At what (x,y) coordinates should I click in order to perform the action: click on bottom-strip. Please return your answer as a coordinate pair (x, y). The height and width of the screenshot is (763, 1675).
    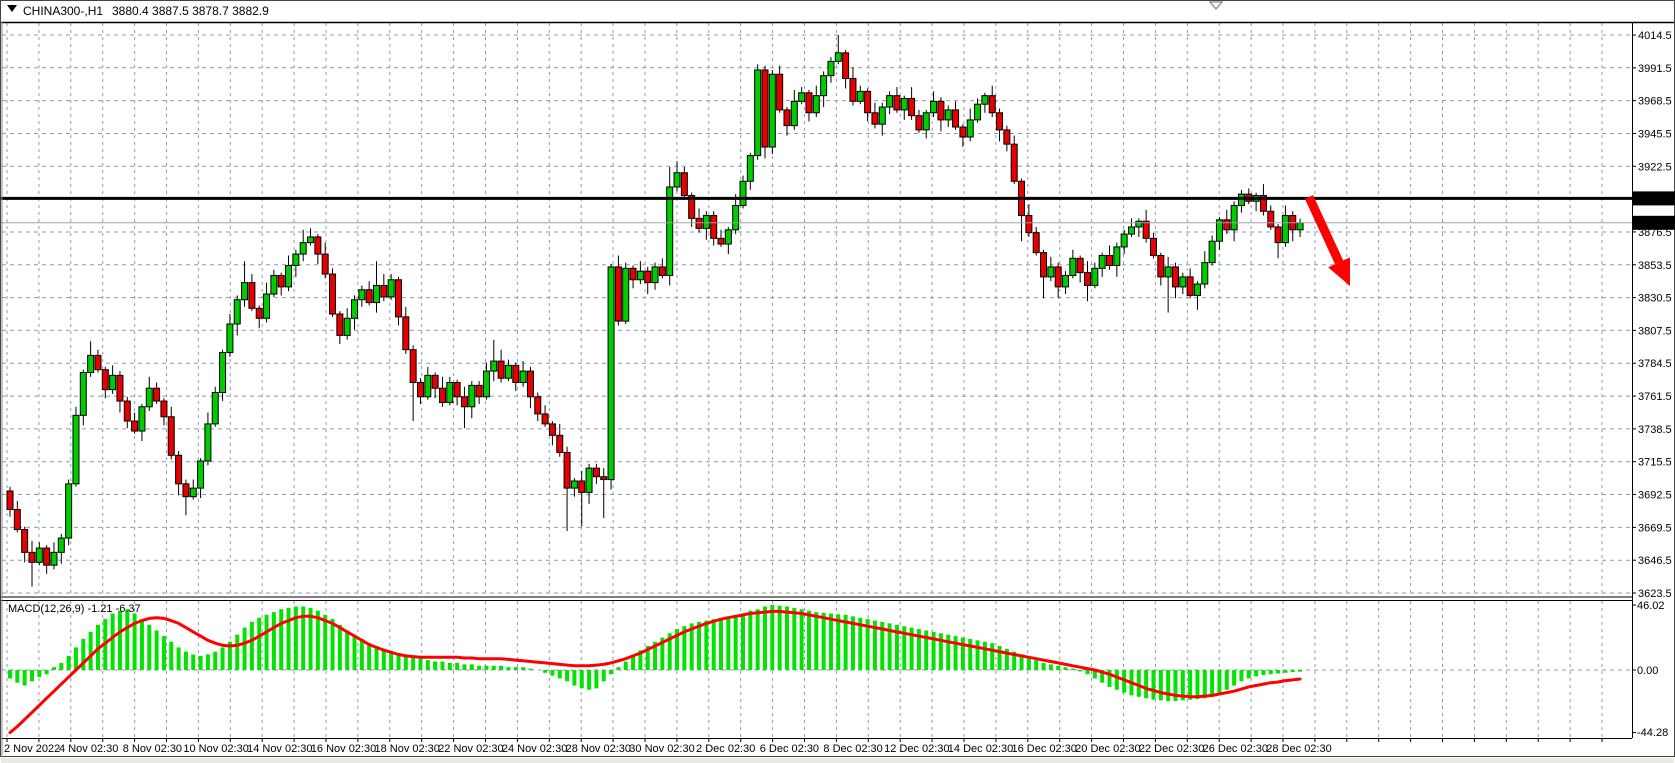
    Looking at the image, I should click on (837, 760).